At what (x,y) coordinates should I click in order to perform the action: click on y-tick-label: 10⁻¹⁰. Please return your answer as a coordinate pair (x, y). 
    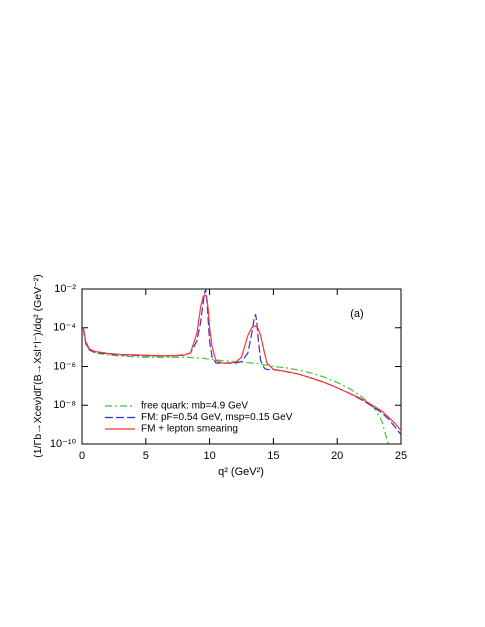
    Looking at the image, I should click on (63, 444).